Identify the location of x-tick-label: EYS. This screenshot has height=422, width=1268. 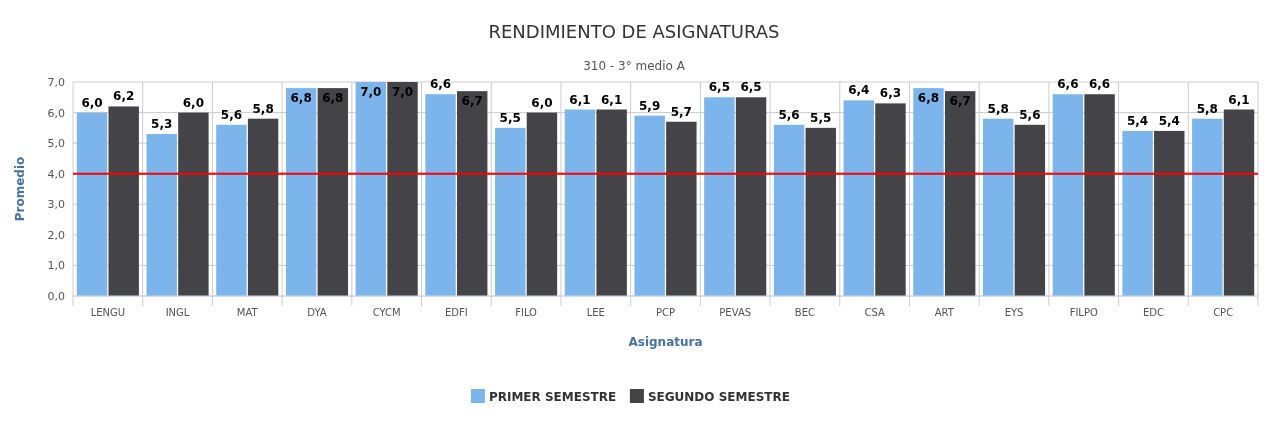
(1014, 312).